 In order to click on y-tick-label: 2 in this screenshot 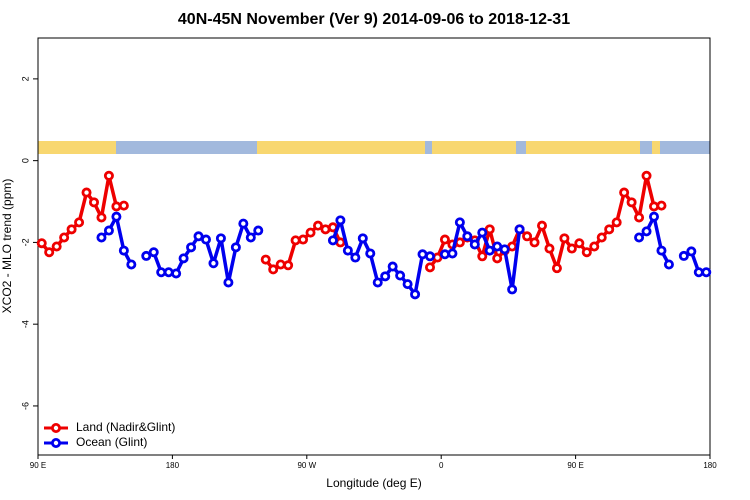, I will do `click(25, 78)`.